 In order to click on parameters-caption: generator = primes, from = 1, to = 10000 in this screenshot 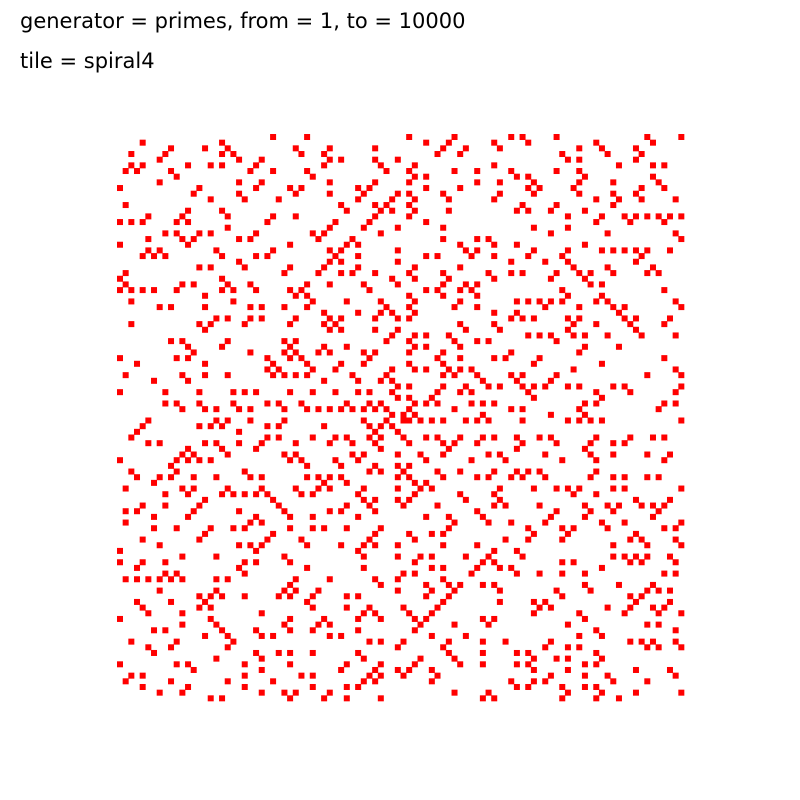, I will do `click(243, 21)`.